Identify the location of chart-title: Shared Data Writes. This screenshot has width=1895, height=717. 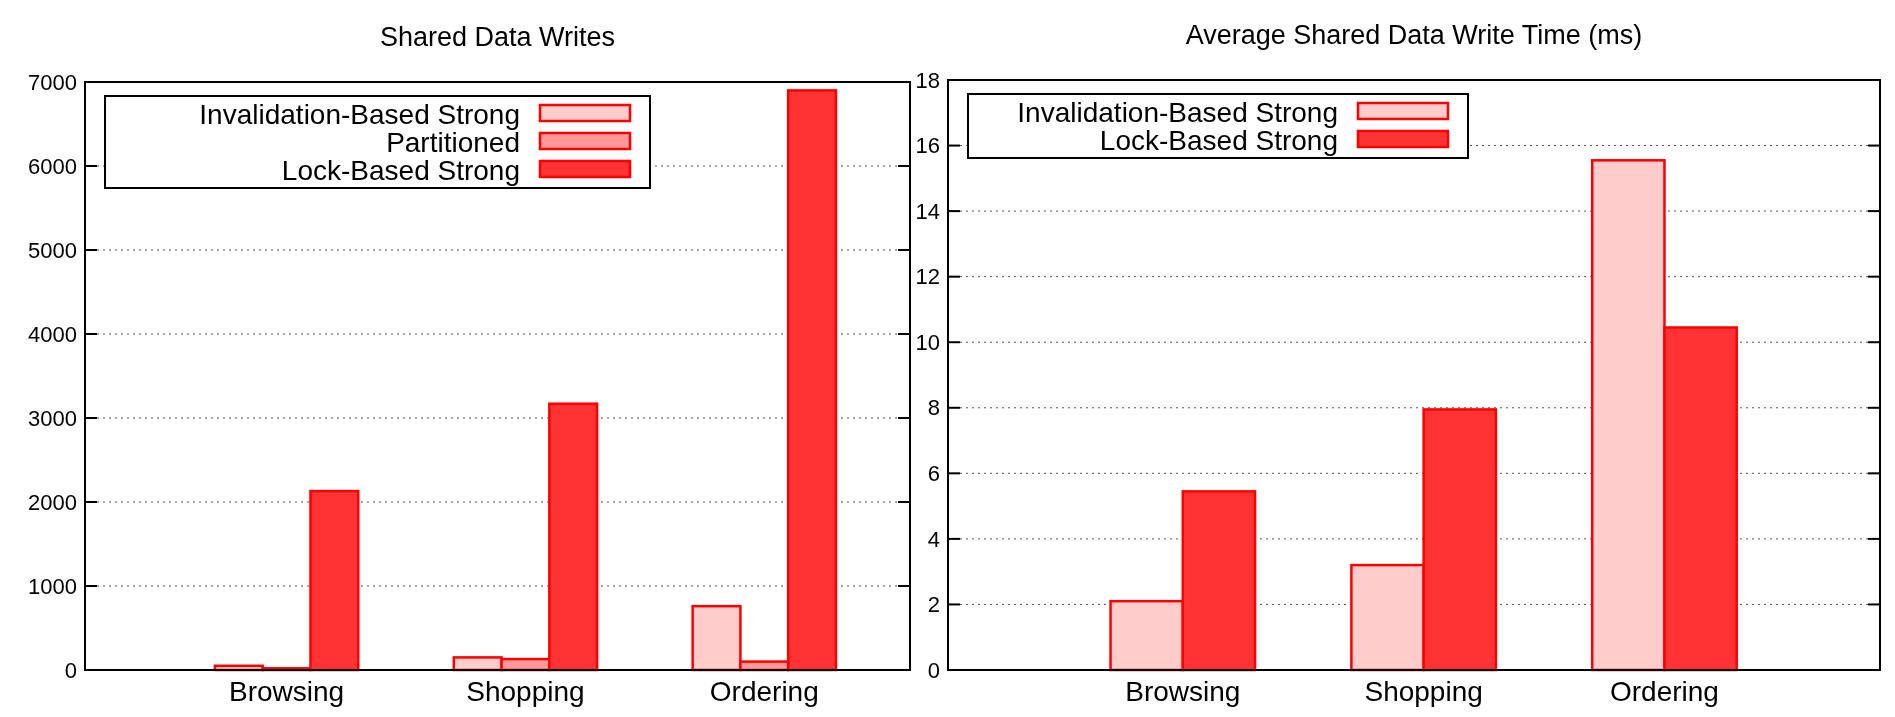
(497, 37).